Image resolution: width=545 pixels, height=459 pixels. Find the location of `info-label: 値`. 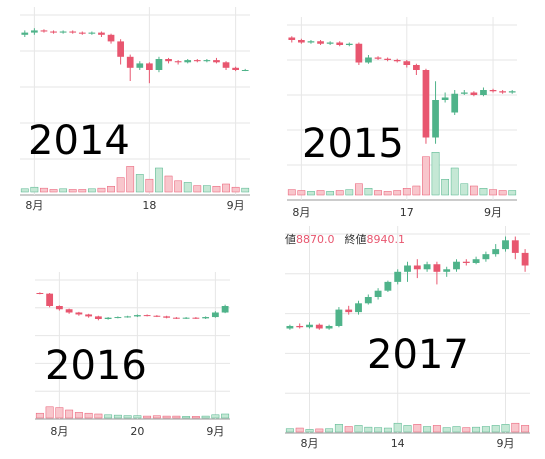

info-label: 値 is located at coordinates (290, 239).